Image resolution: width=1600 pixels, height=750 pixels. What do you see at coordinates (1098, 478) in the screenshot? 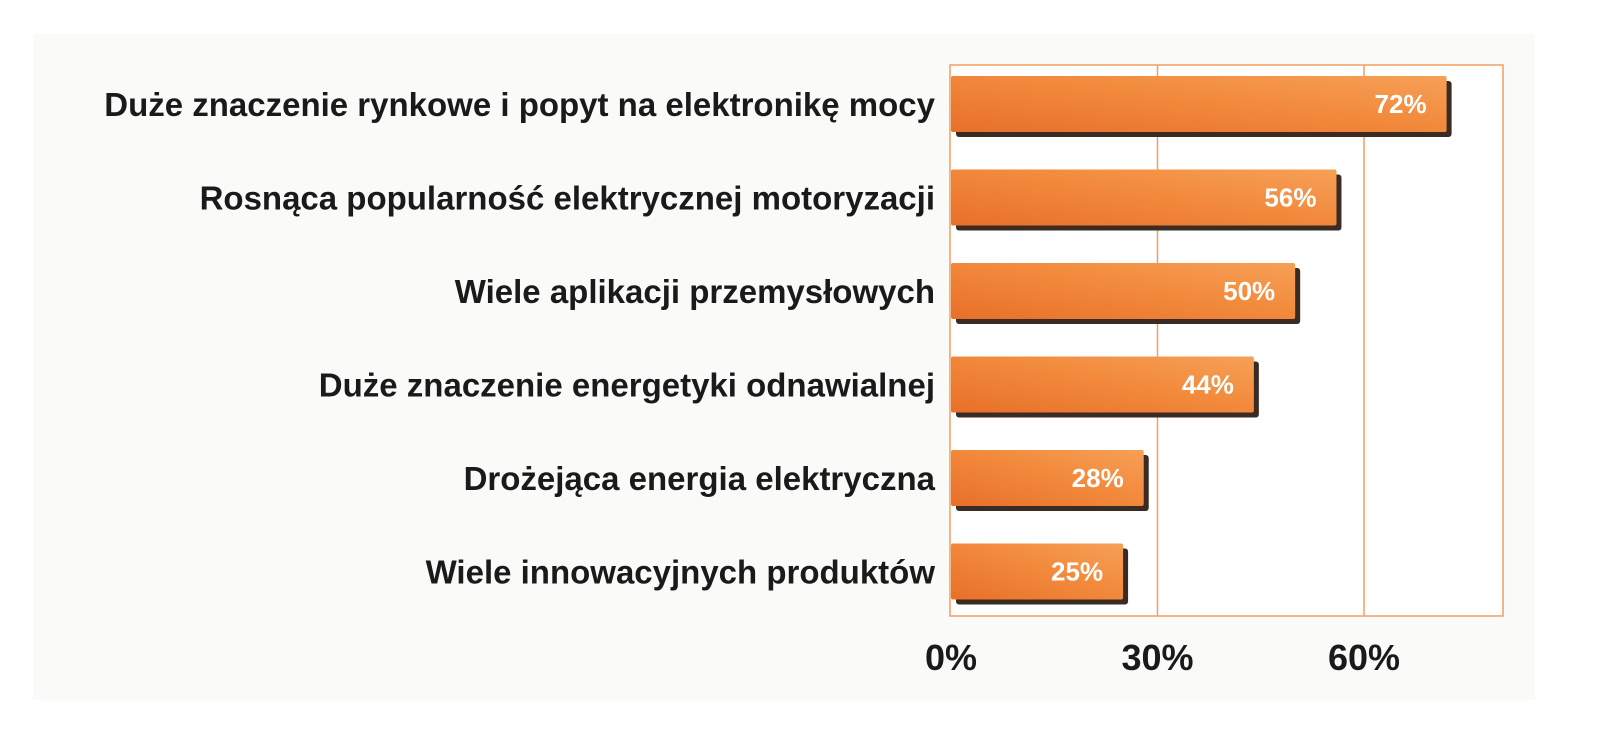
I see `bar-value-label: 28%` at bounding box center [1098, 478].